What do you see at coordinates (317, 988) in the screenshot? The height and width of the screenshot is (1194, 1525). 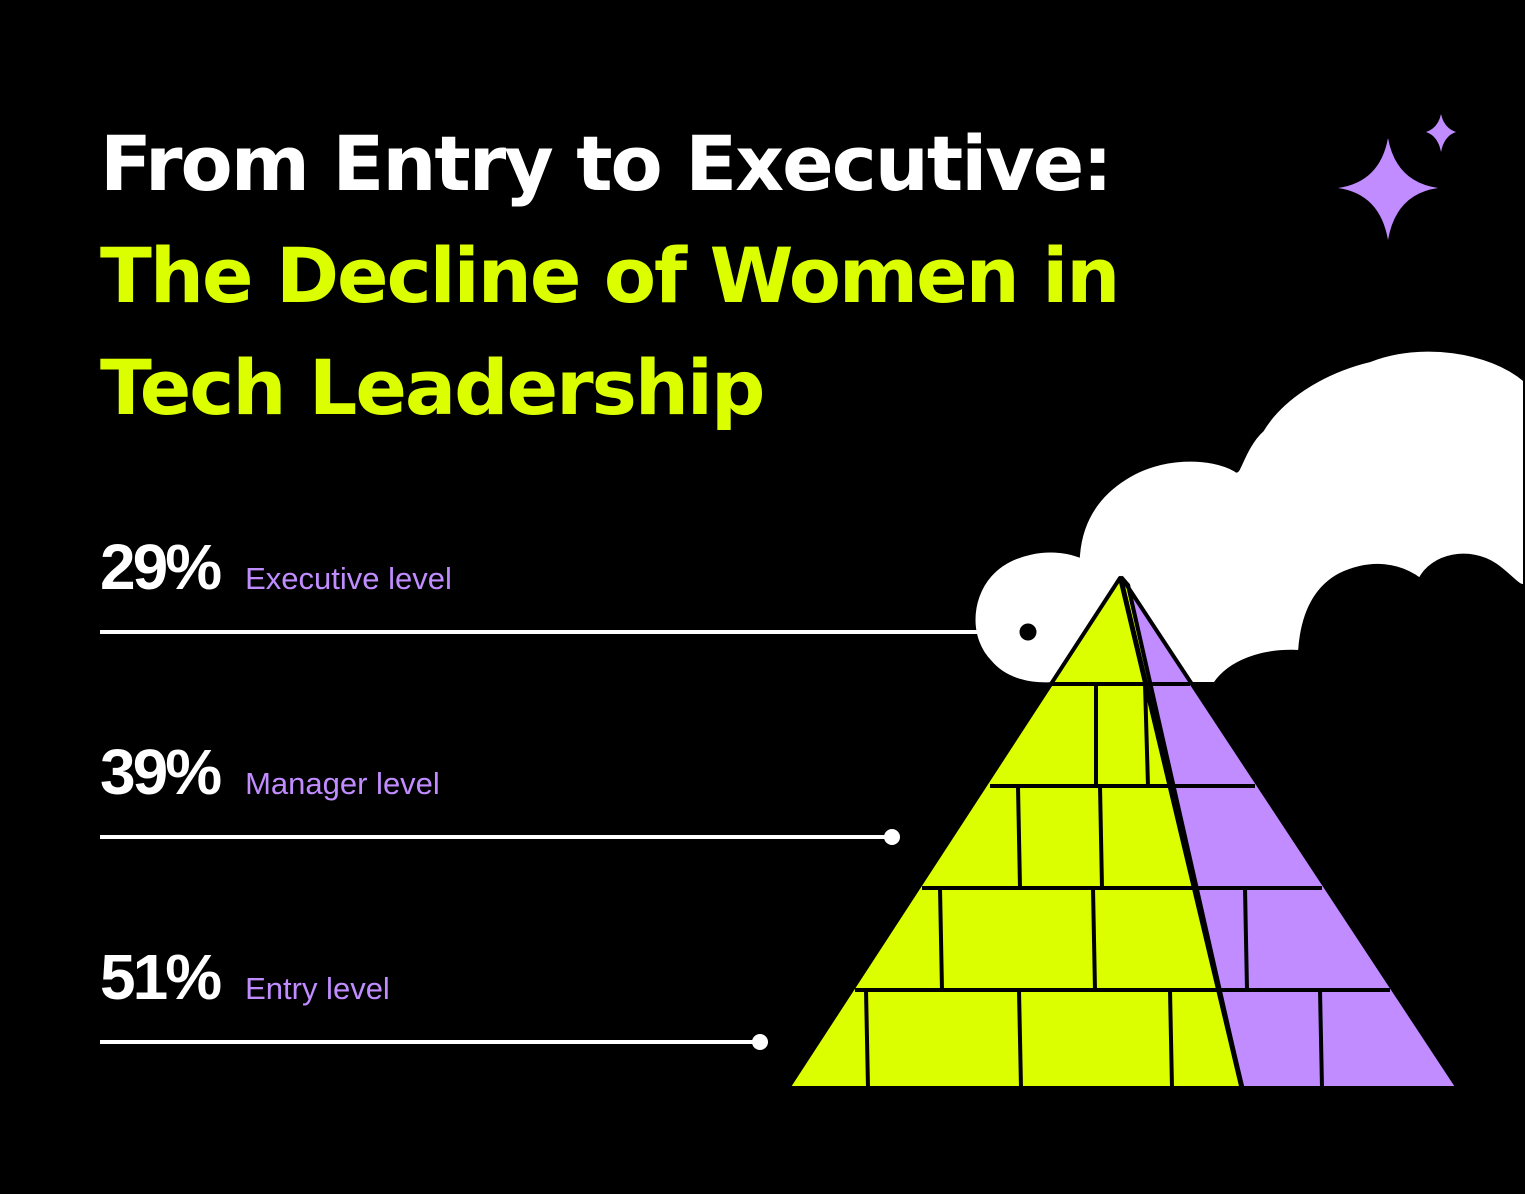 I see `stat-label: Entry level` at bounding box center [317, 988].